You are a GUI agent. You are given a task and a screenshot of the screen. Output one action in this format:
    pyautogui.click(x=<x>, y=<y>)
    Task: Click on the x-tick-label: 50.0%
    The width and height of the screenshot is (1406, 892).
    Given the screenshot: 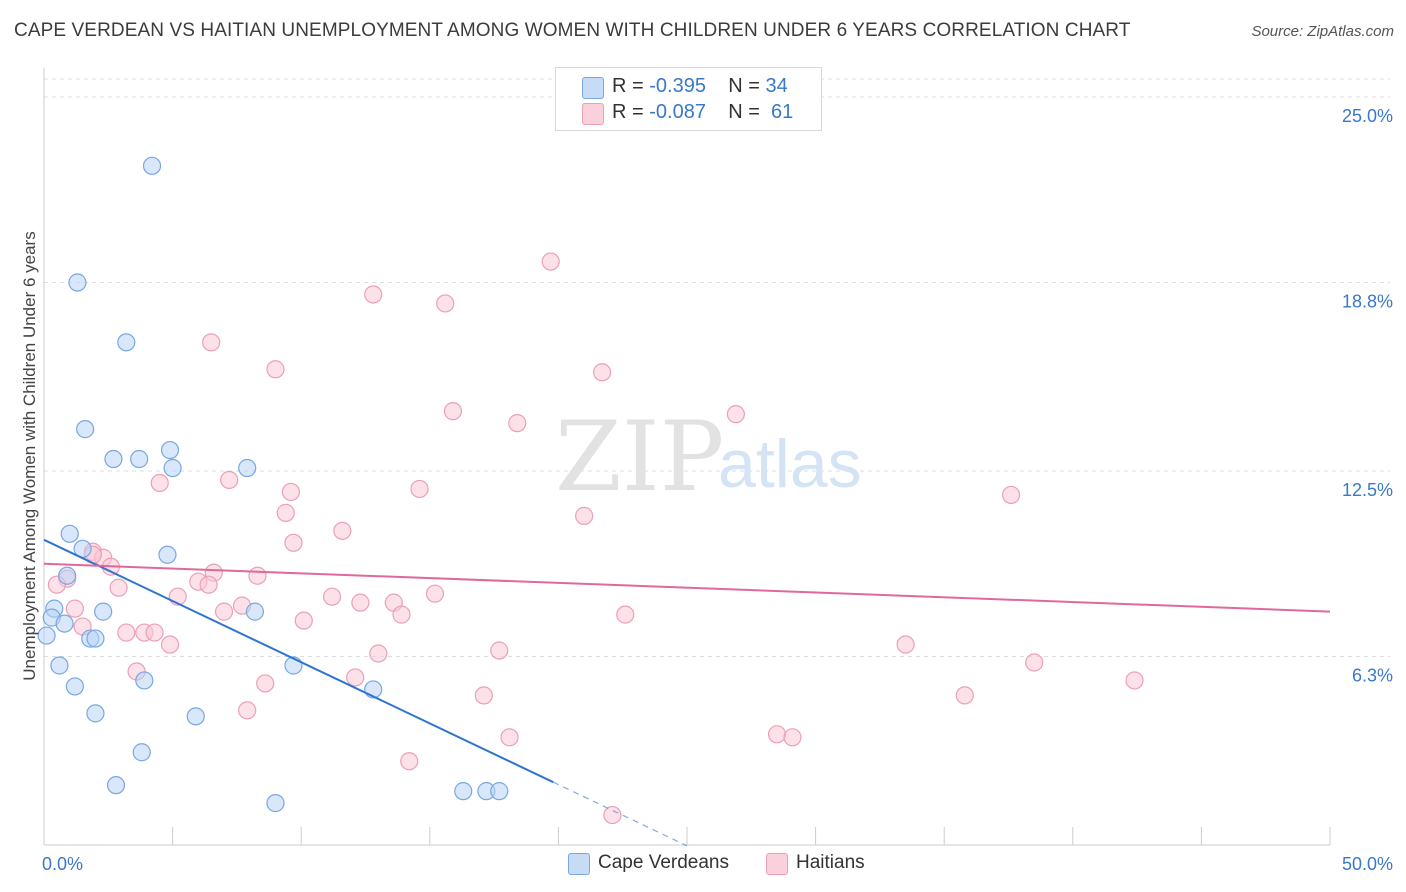 What is the action you would take?
    pyautogui.click(x=1367, y=864)
    